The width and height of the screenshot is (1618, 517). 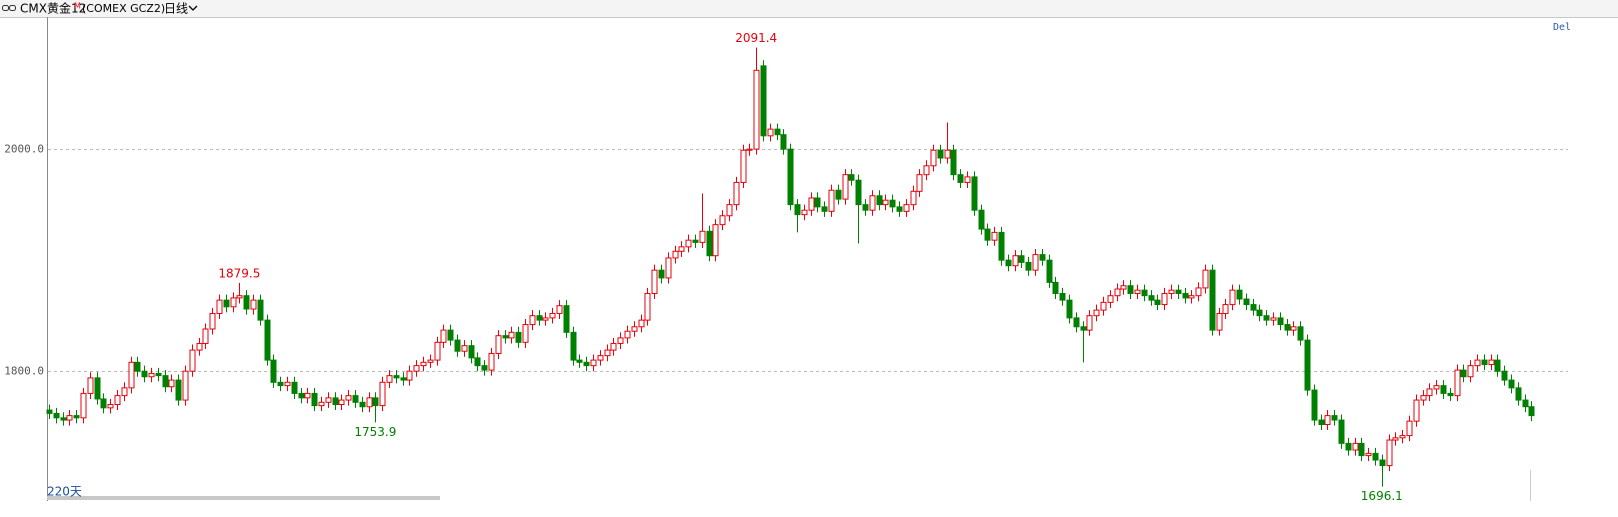 I want to click on corner-label: Del, so click(x=1562, y=27).